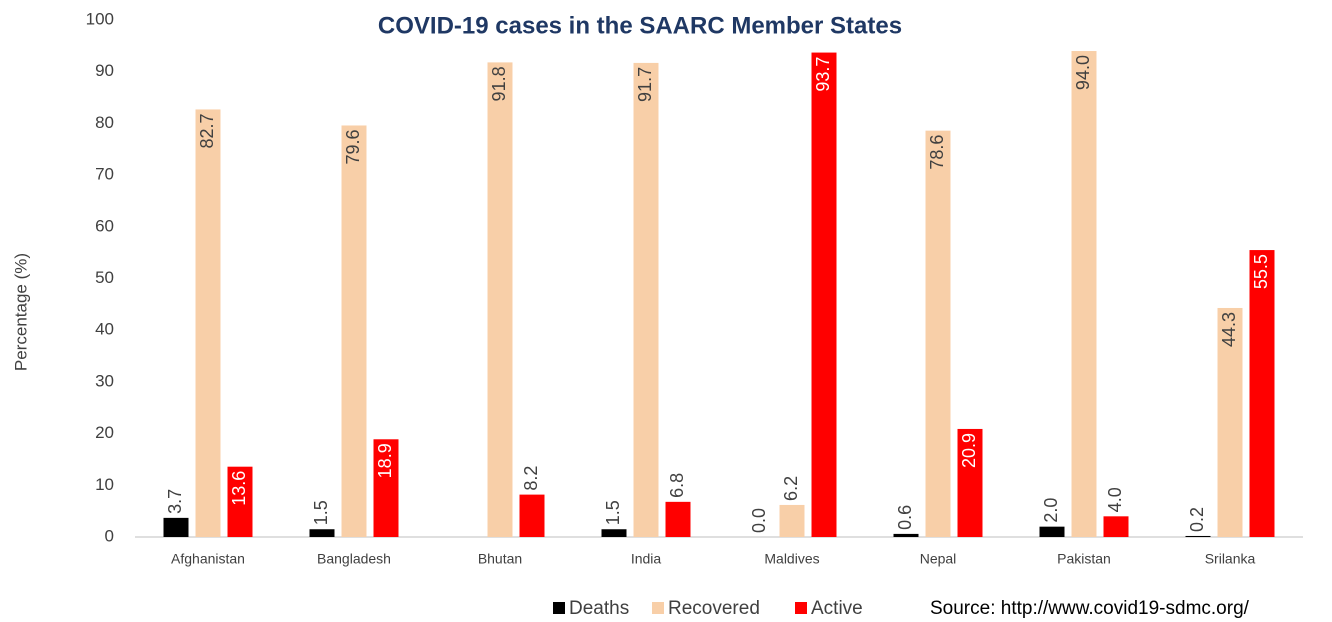  I want to click on data-label: 0.6, so click(905, 517).